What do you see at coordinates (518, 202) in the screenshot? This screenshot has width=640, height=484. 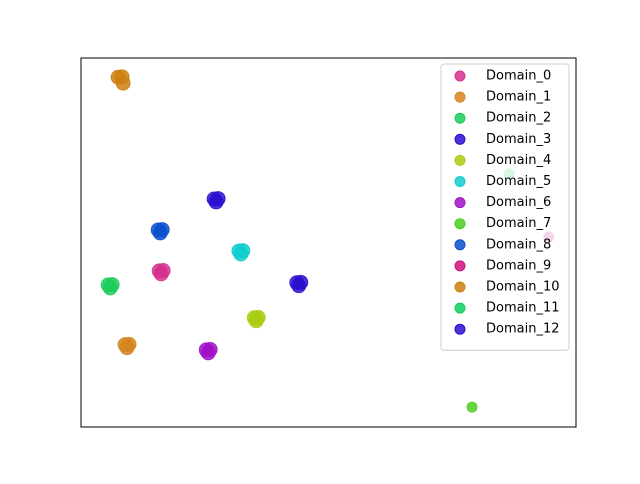 I see `legend-label: Domain_6` at bounding box center [518, 202].